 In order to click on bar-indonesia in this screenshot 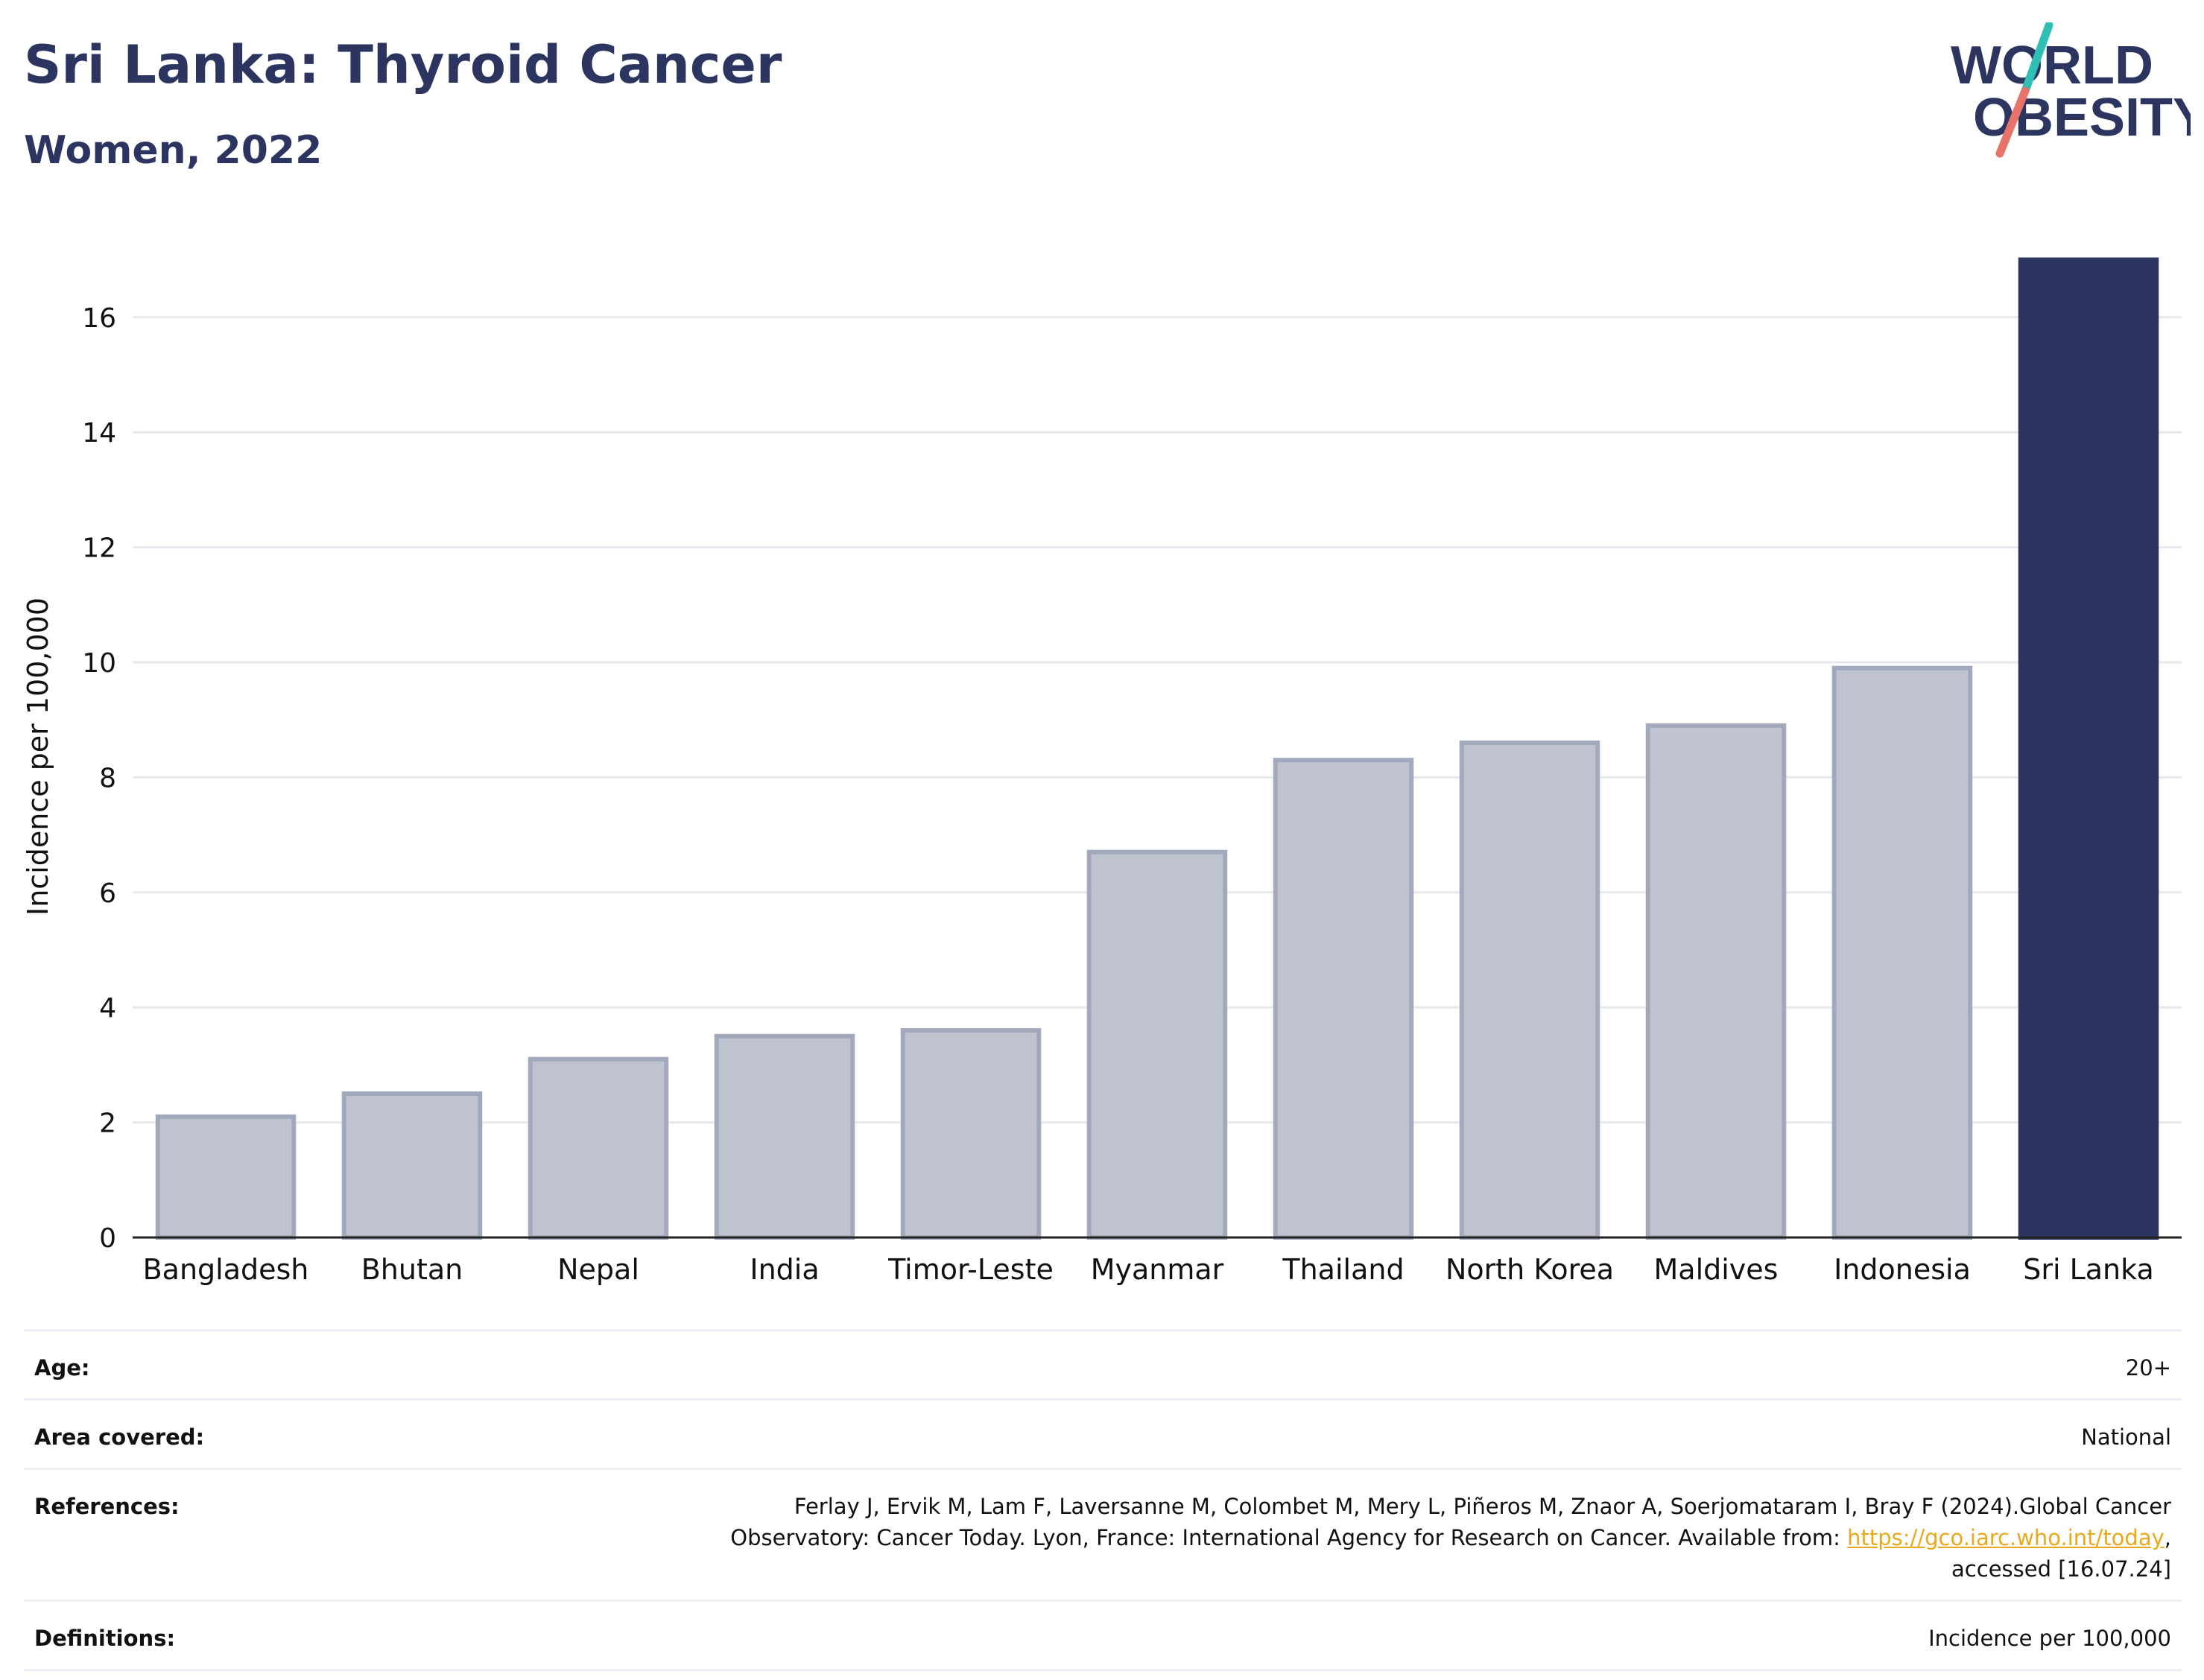, I will do `click(1902, 952)`.